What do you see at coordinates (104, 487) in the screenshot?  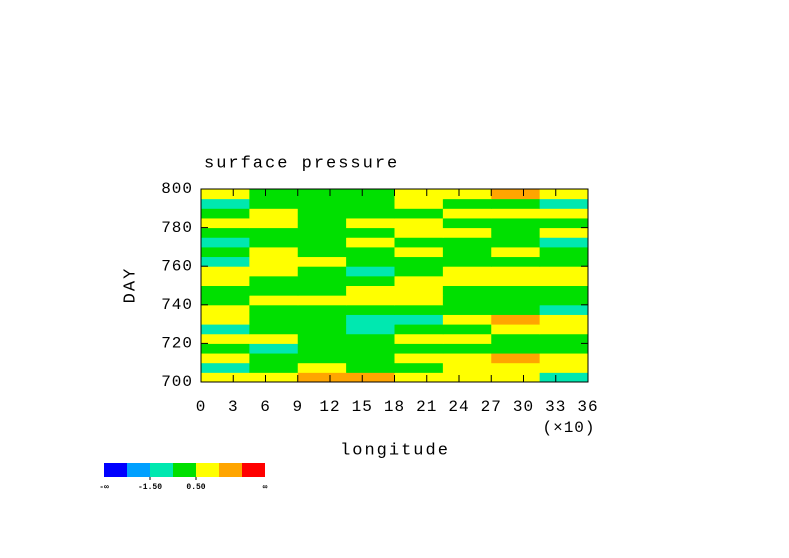 I see `colorbar-label: -∞` at bounding box center [104, 487].